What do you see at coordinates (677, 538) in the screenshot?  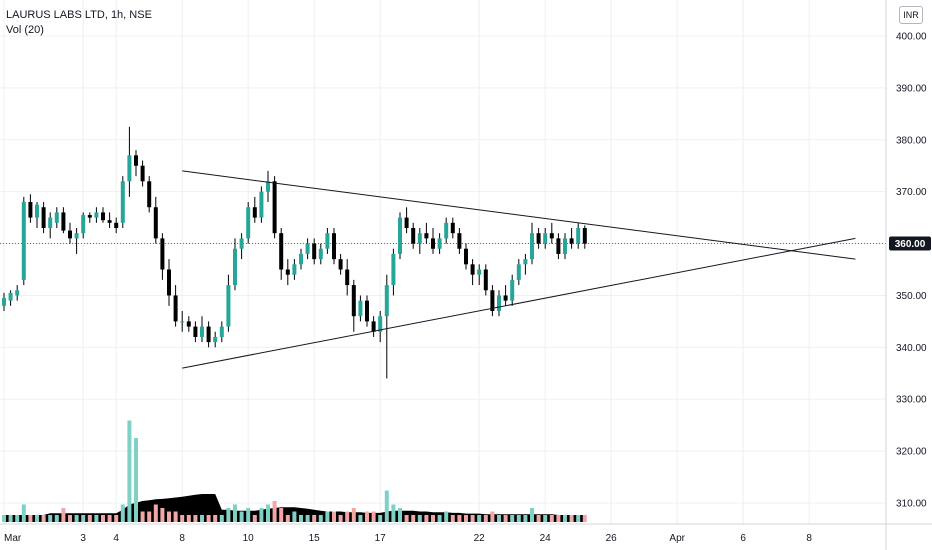 I see `x-tick-label: Apr` at bounding box center [677, 538].